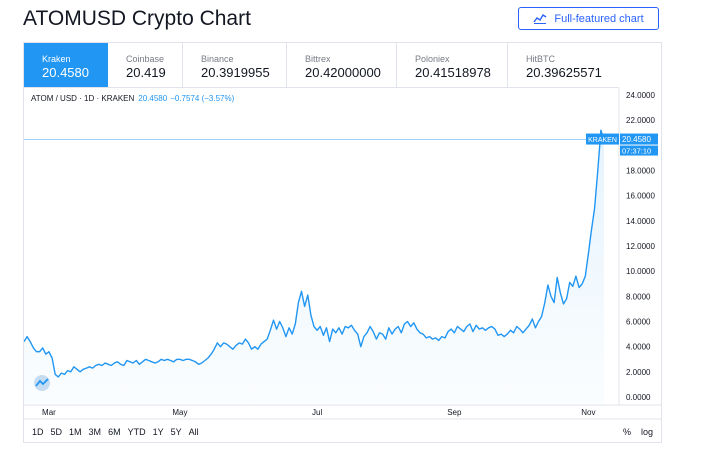 Image resolution: width=713 pixels, height=457 pixels. I want to click on y-tick-label: 6.0000, so click(638, 322).